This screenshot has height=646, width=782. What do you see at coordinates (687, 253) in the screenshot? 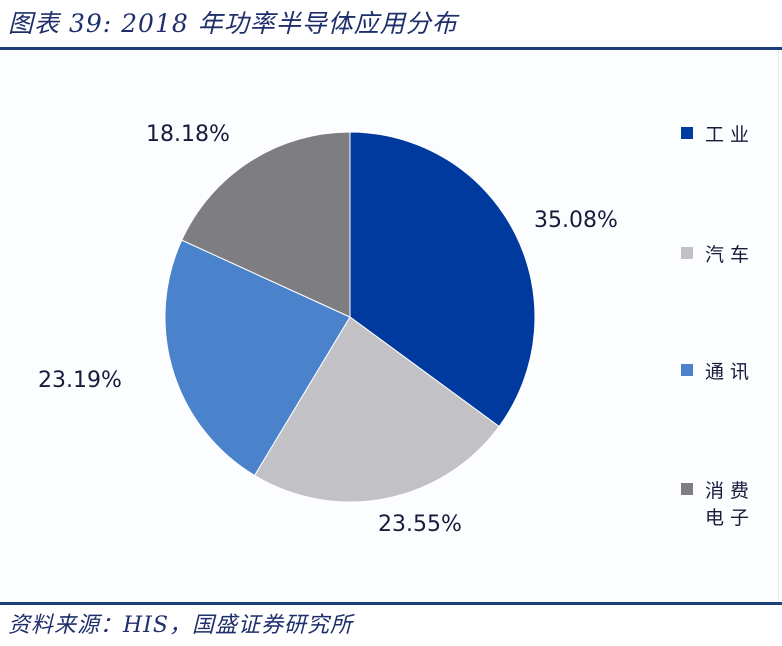
I see `legend-swatch-automotive` at bounding box center [687, 253].